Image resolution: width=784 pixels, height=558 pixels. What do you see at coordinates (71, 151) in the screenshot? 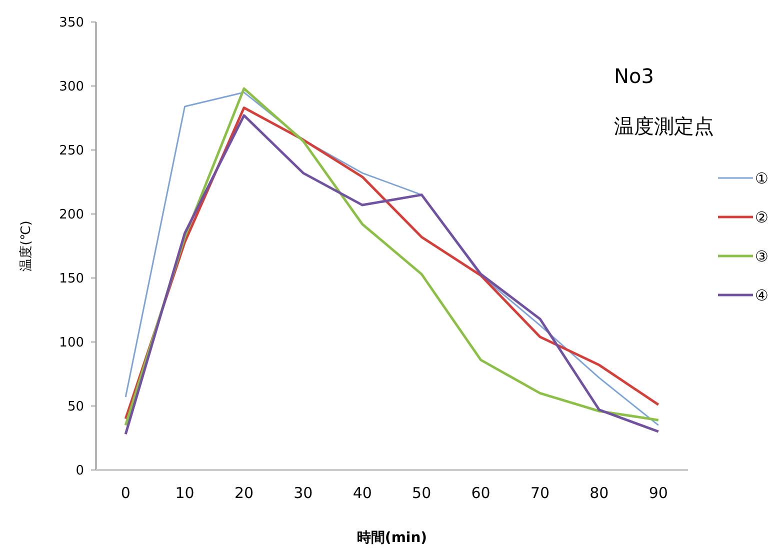
I see `y-tick-label: 250` at bounding box center [71, 151].